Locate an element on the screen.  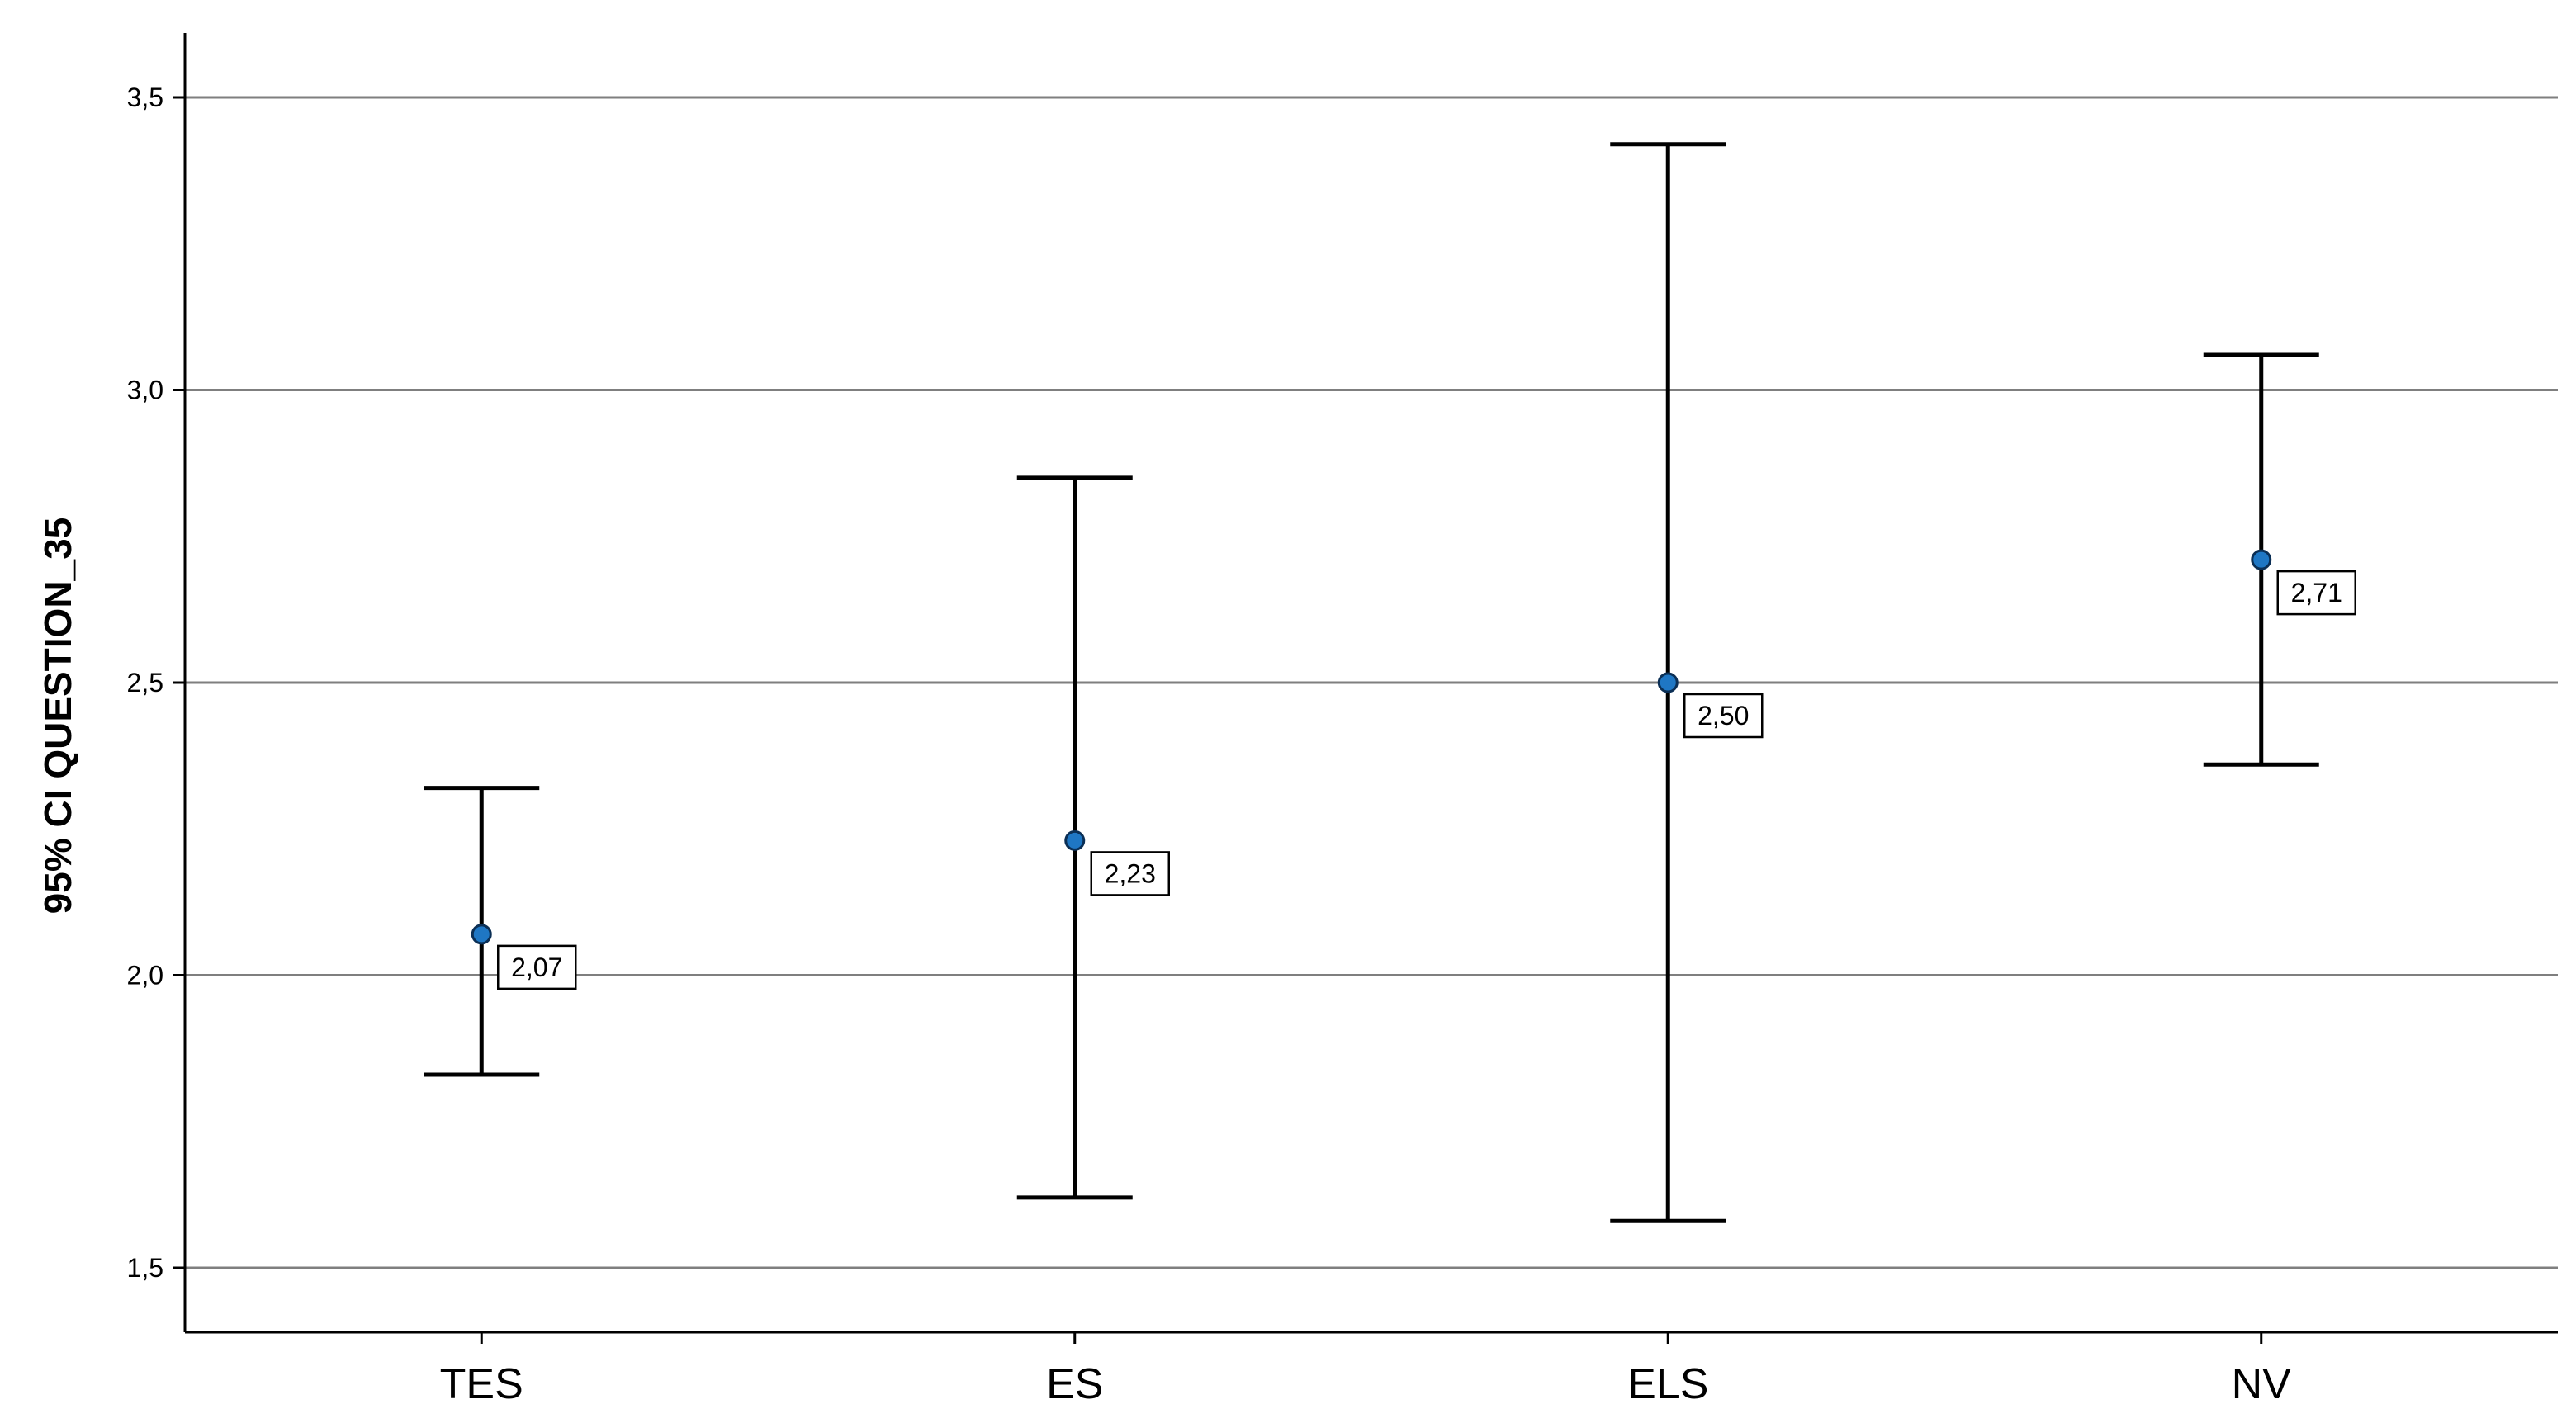
y-tick-label: 1,5 is located at coordinates (145, 1268).